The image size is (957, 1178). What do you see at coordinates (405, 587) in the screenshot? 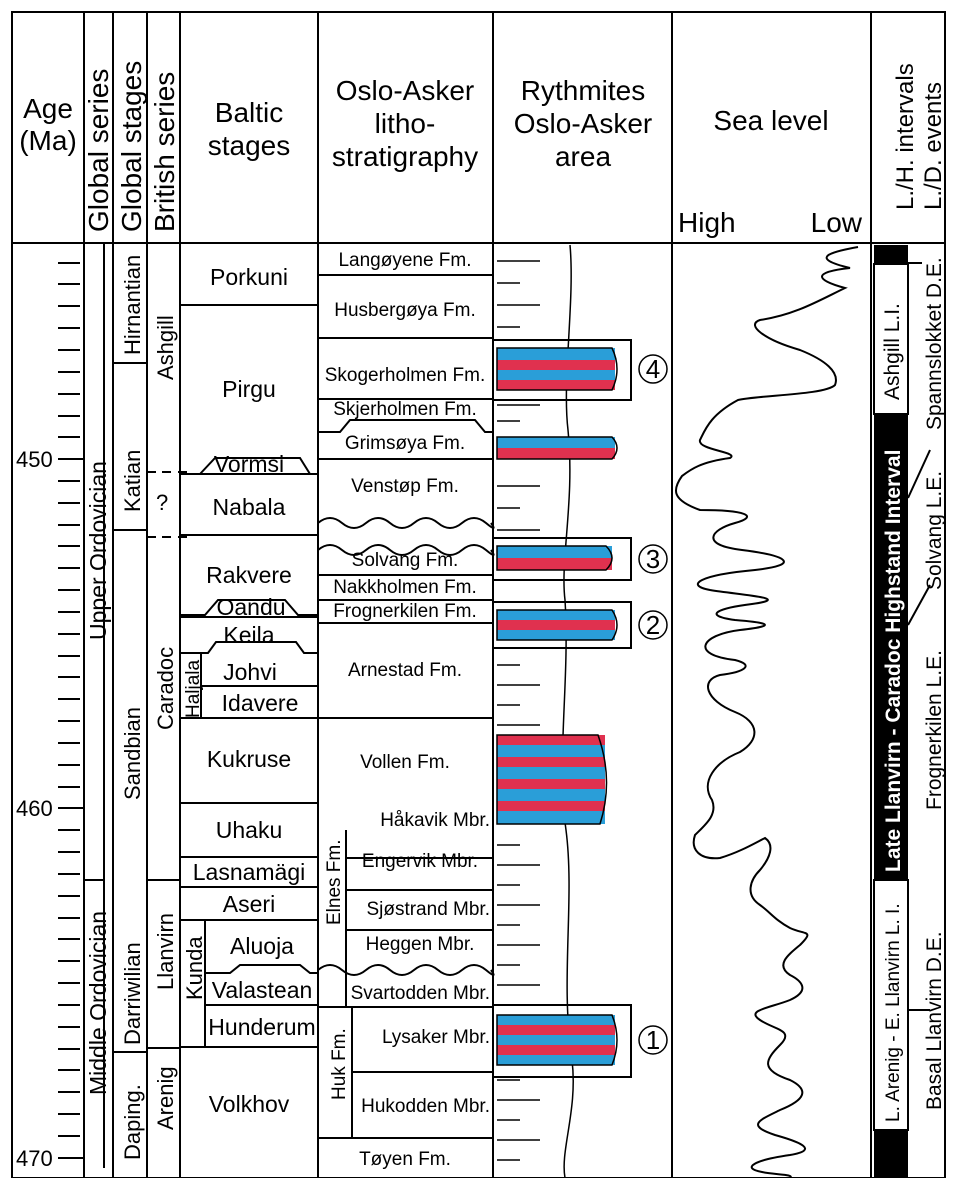
I see `fm-nakkholmen: Nakkholmen Fm.` at bounding box center [405, 587].